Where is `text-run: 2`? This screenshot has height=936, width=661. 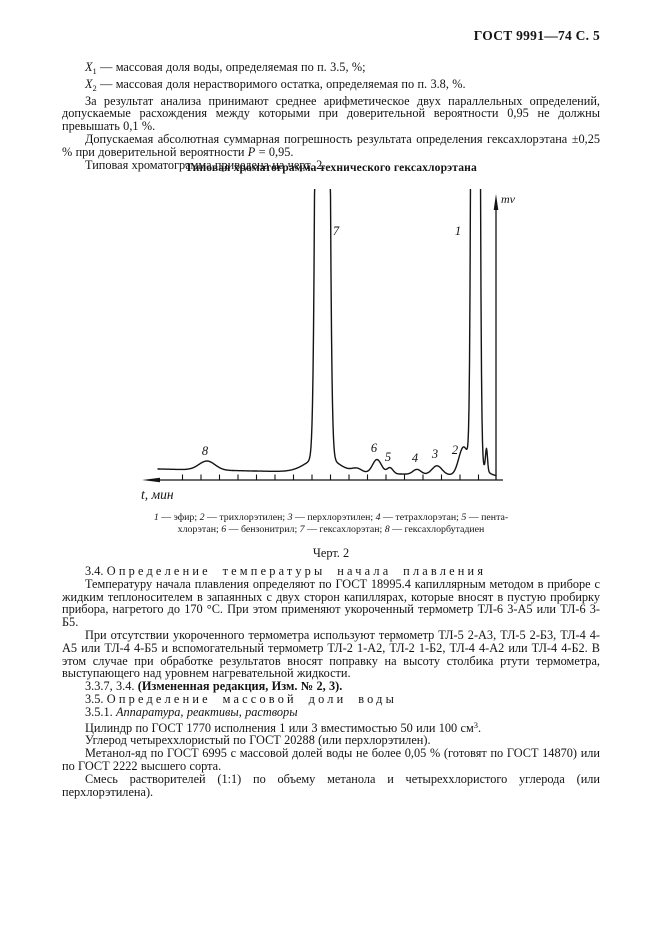
text-run: 2 is located at coordinates (94, 87).